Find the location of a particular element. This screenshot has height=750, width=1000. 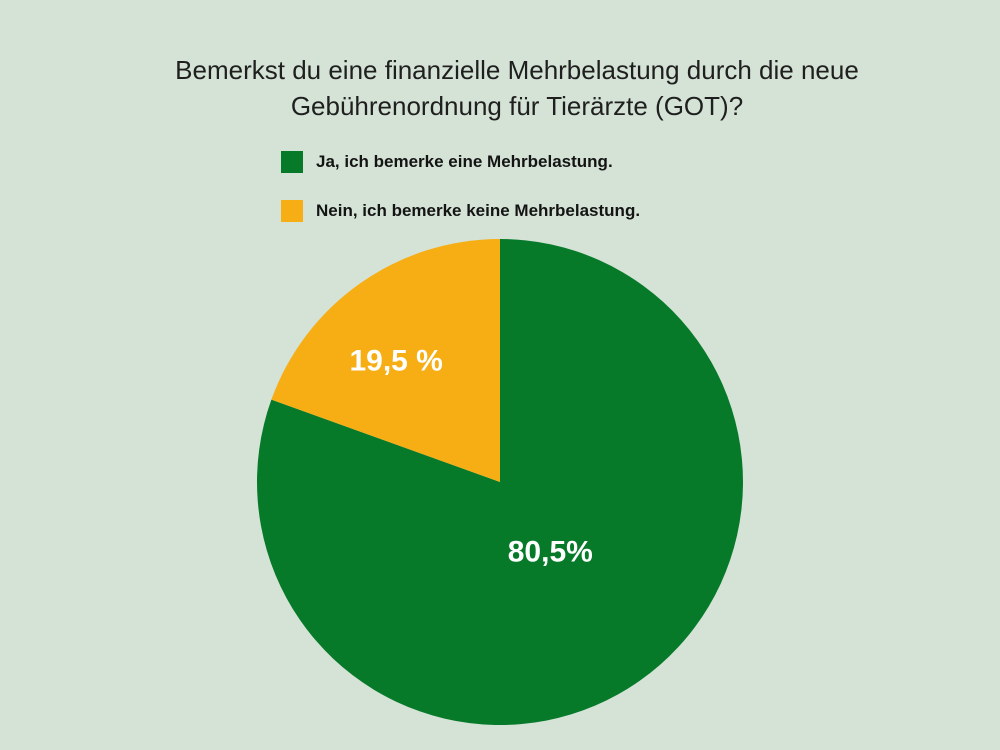

legend-label-ja: Ja, ich bemerke eine Mehrbelastung. is located at coordinates (464, 161).